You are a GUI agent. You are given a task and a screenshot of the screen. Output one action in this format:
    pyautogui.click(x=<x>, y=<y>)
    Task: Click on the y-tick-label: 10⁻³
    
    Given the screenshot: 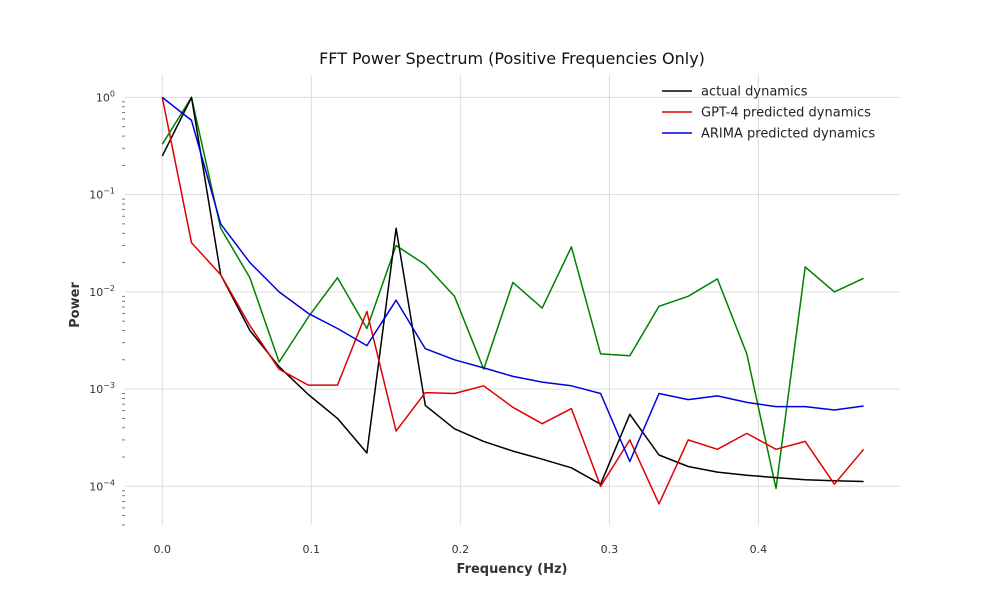 What is the action you would take?
    pyautogui.click(x=102, y=388)
    